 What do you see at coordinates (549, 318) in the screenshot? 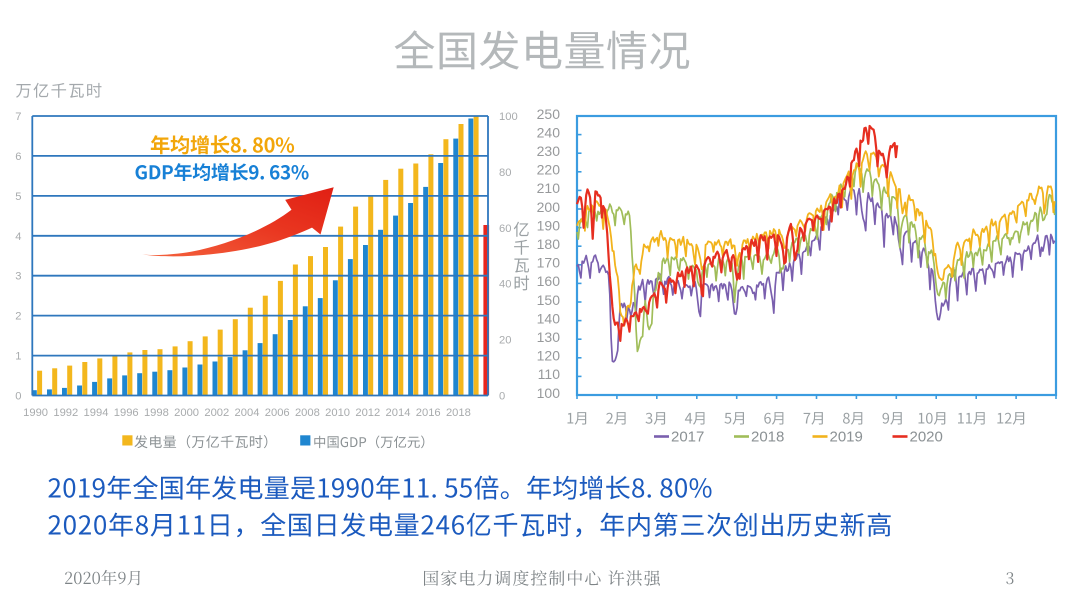
I see `svg-text: 140` at bounding box center [549, 318].